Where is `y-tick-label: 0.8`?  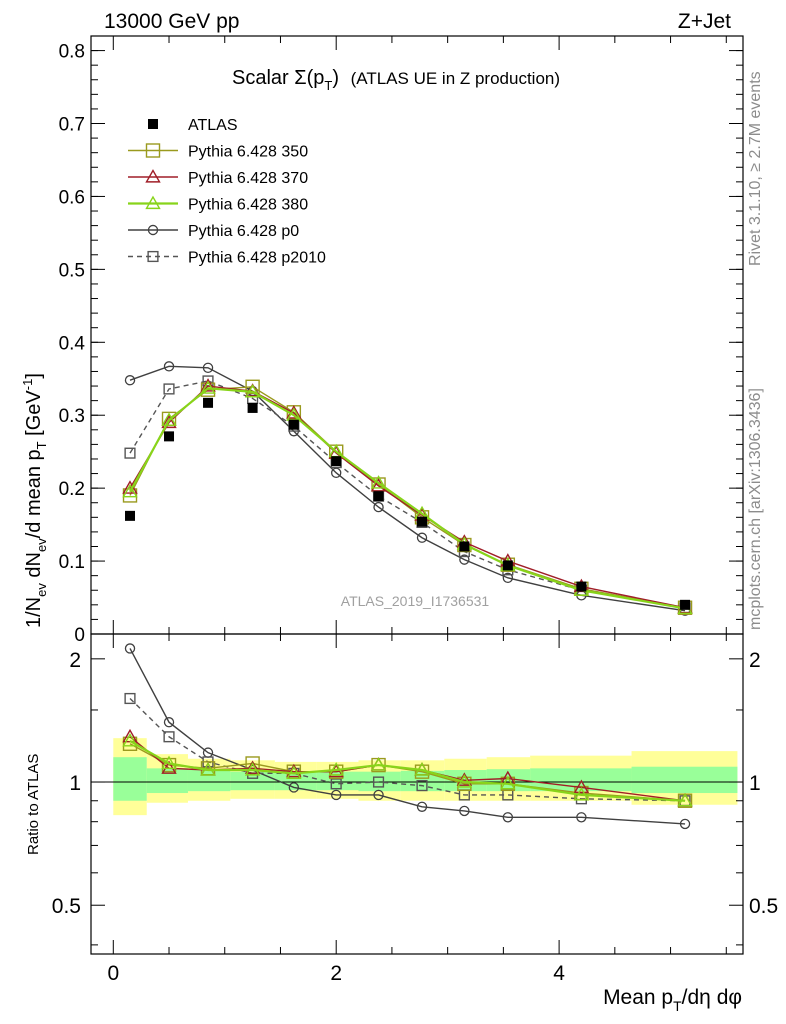 y-tick-label: 0.8 is located at coordinates (72, 52).